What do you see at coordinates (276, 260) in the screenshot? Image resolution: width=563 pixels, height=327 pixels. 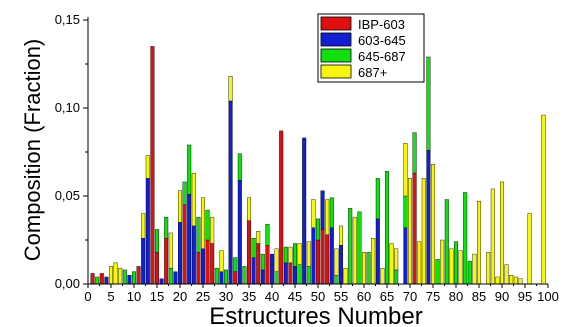 I see `bar-687--41` at bounding box center [276, 260].